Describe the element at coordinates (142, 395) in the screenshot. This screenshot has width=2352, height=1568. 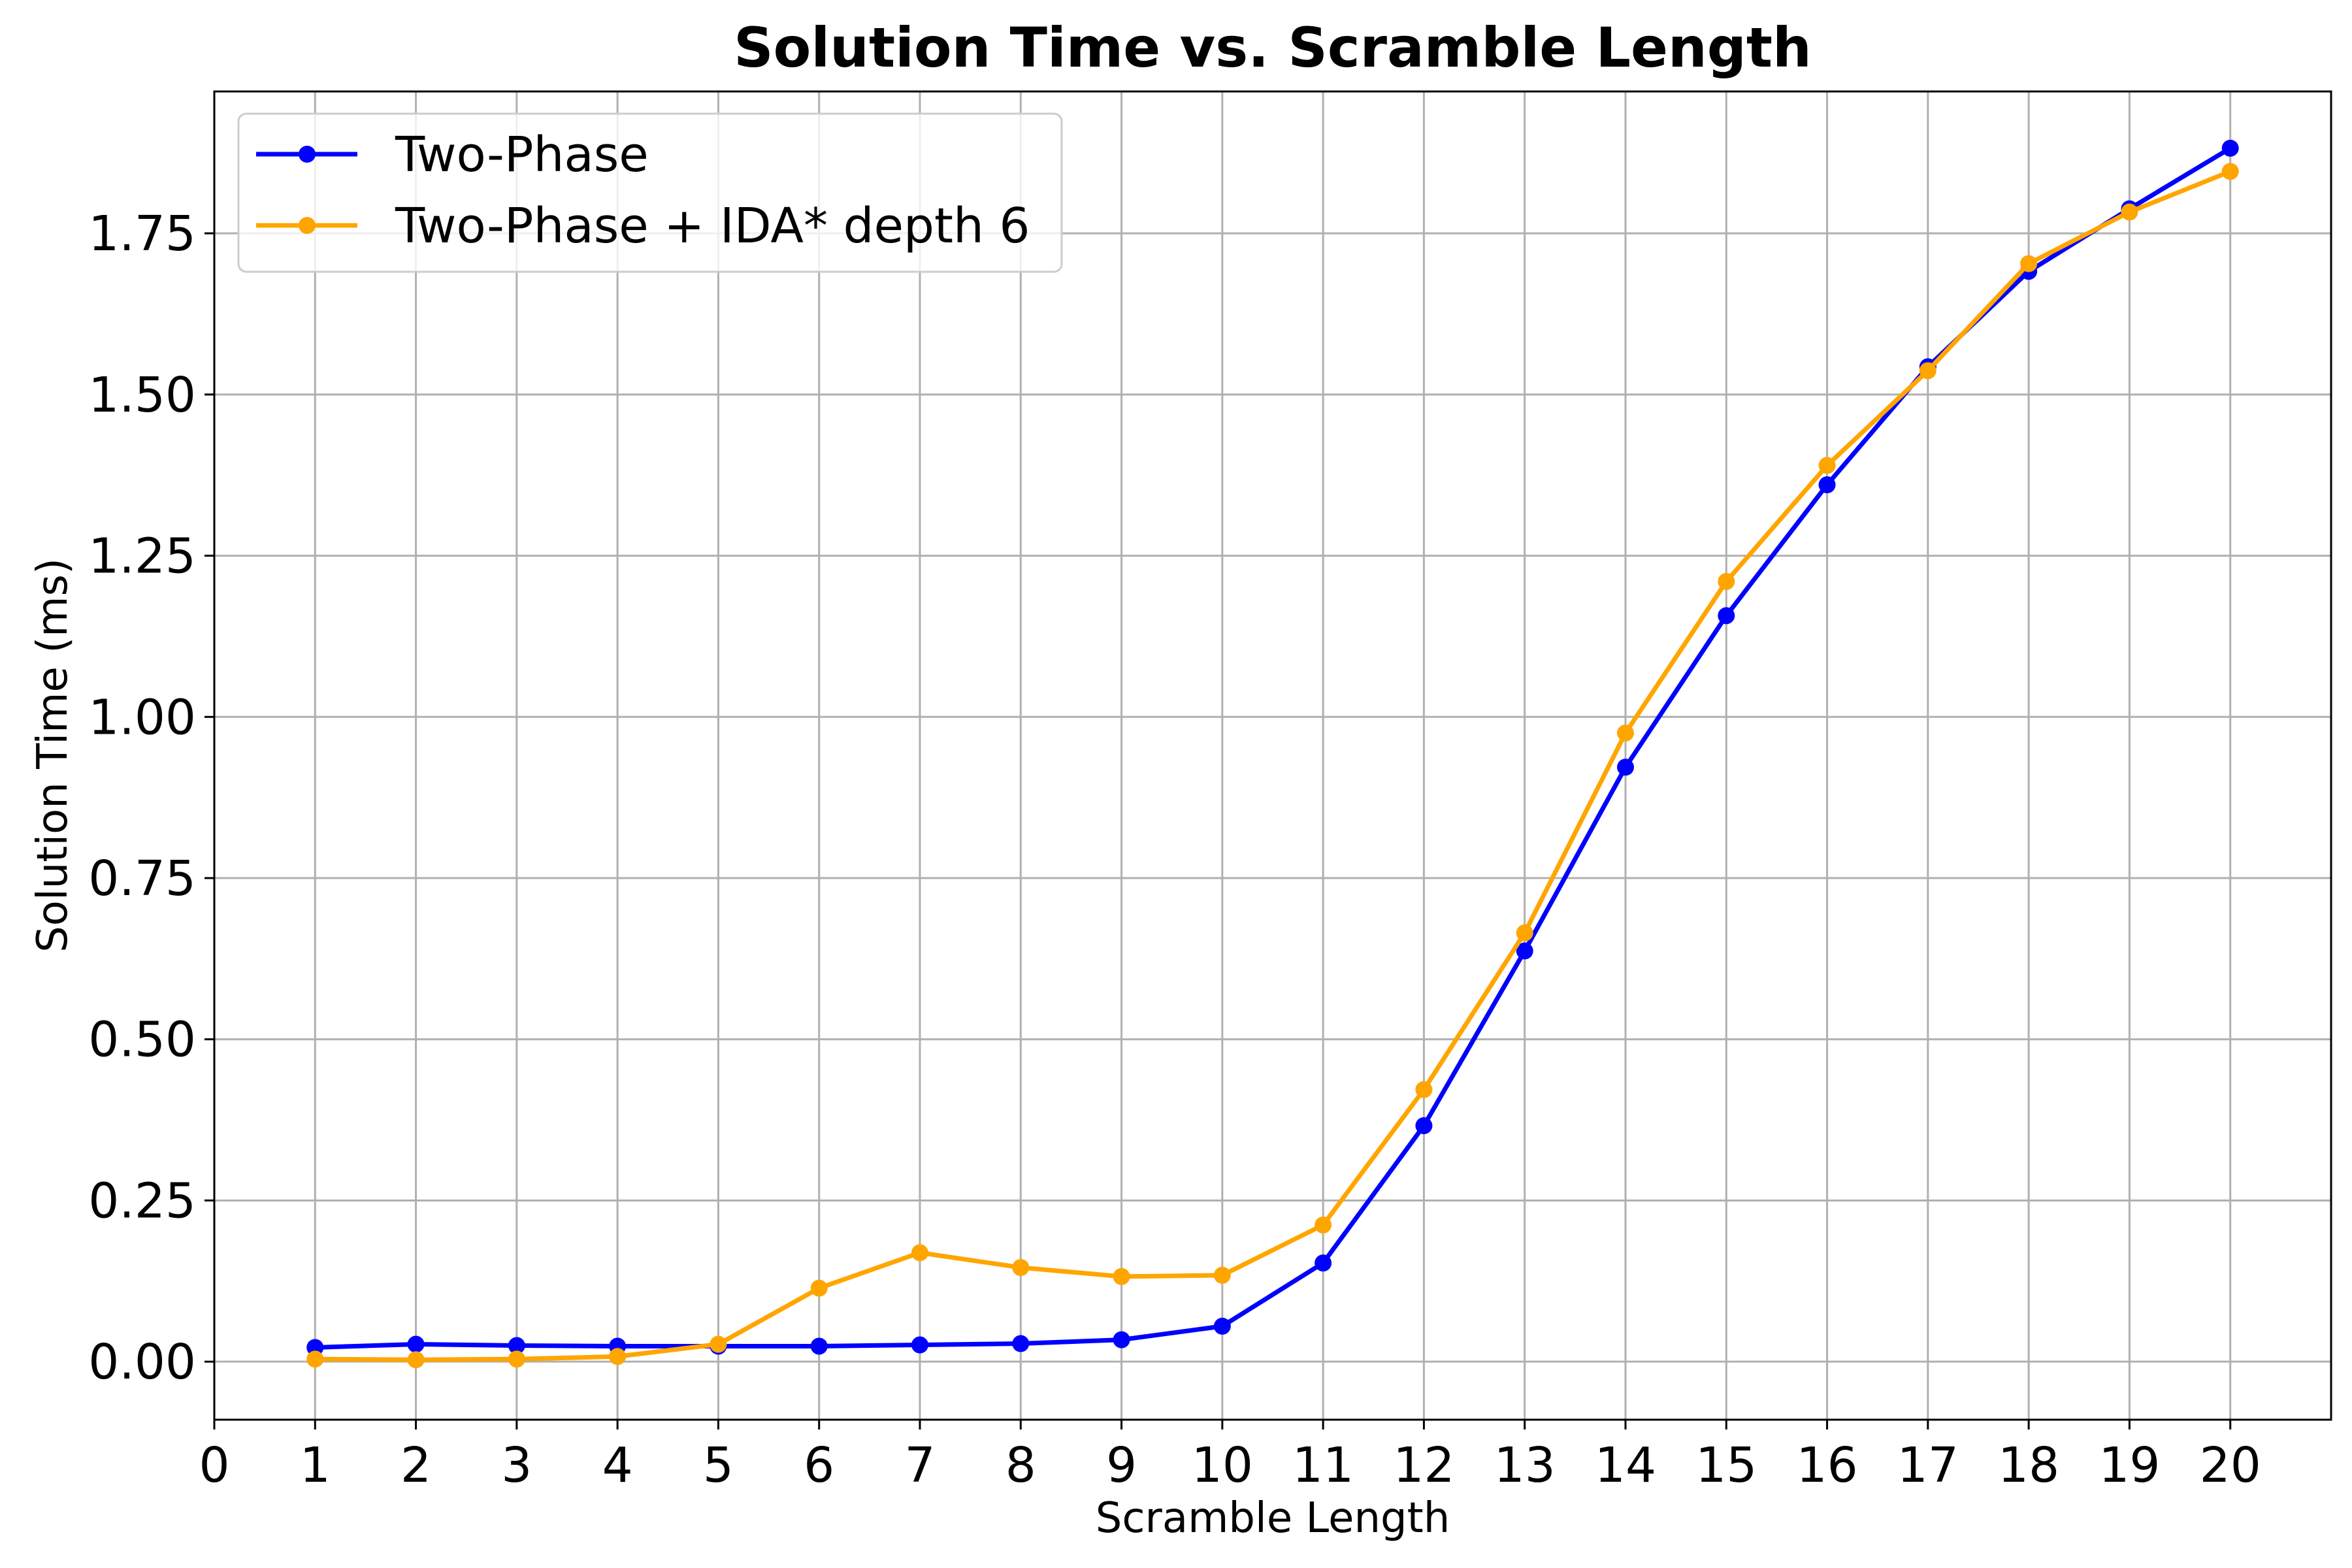
I see `y-tick-label: 1.50` at that location.